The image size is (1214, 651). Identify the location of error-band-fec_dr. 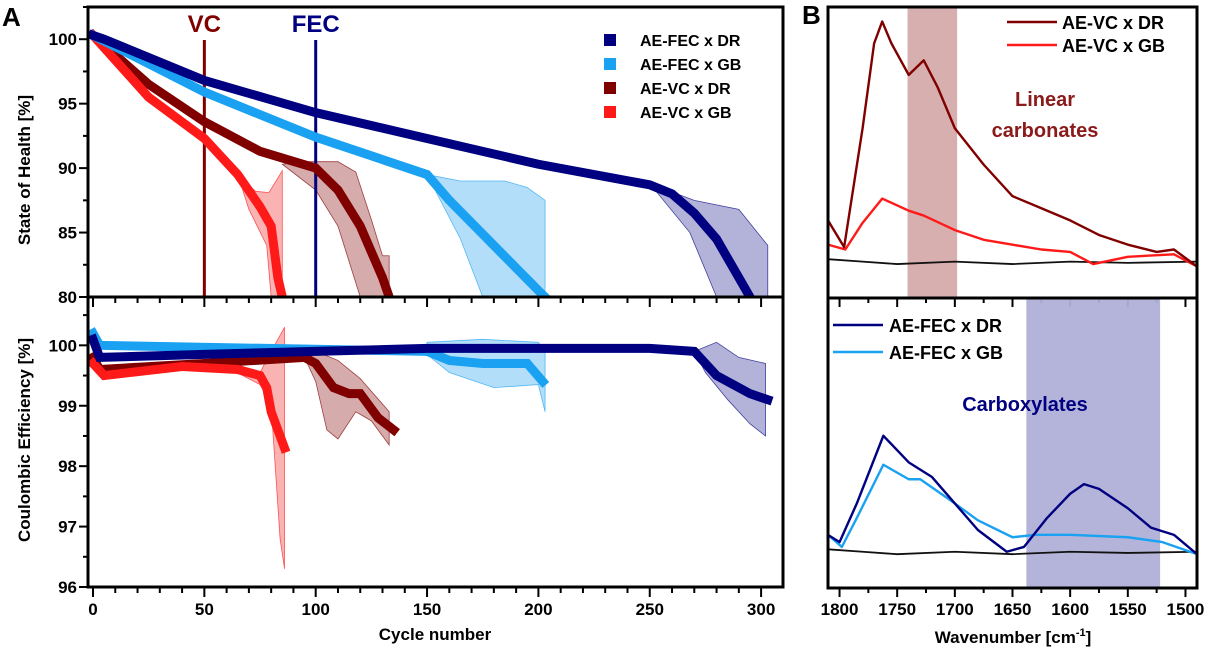
(708, 240).